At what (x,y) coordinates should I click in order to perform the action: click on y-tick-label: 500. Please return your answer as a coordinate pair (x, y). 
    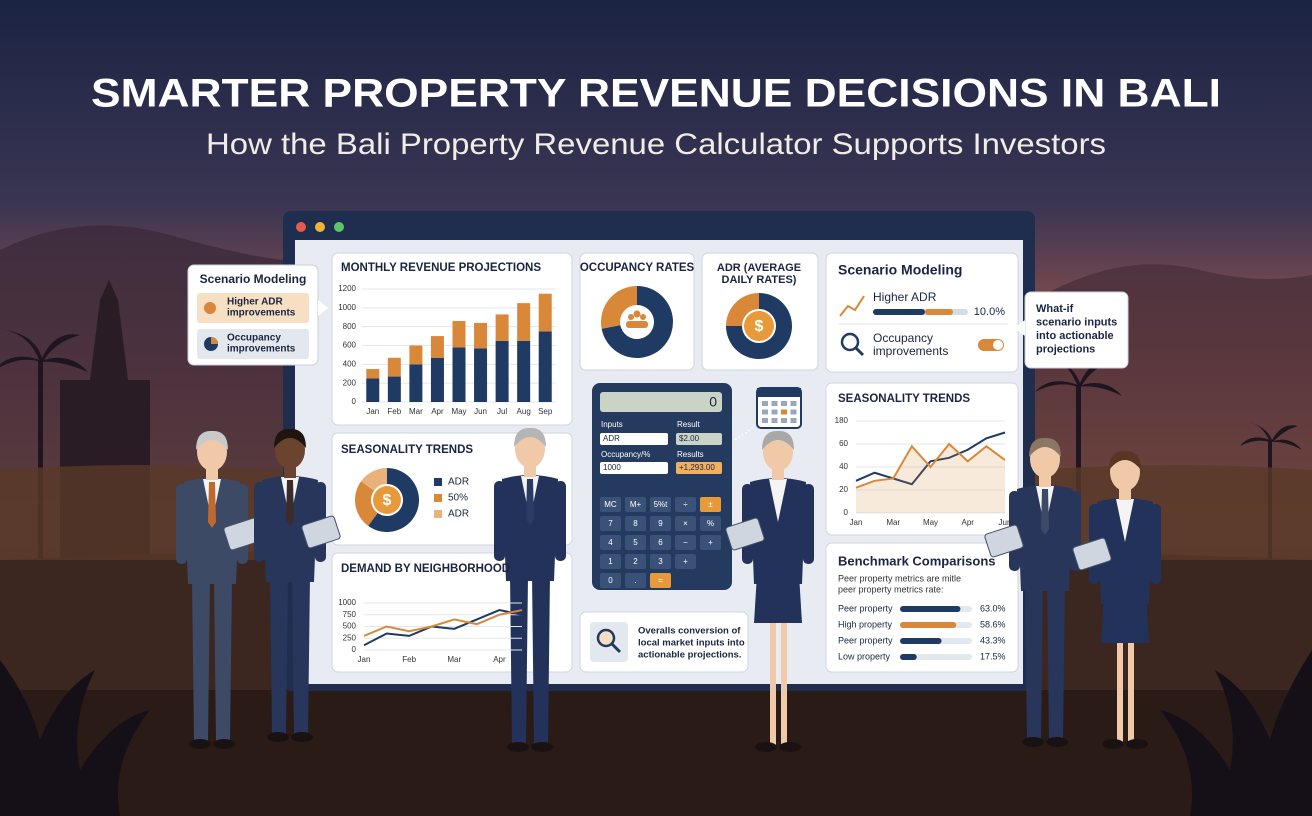
    Looking at the image, I should click on (350, 626).